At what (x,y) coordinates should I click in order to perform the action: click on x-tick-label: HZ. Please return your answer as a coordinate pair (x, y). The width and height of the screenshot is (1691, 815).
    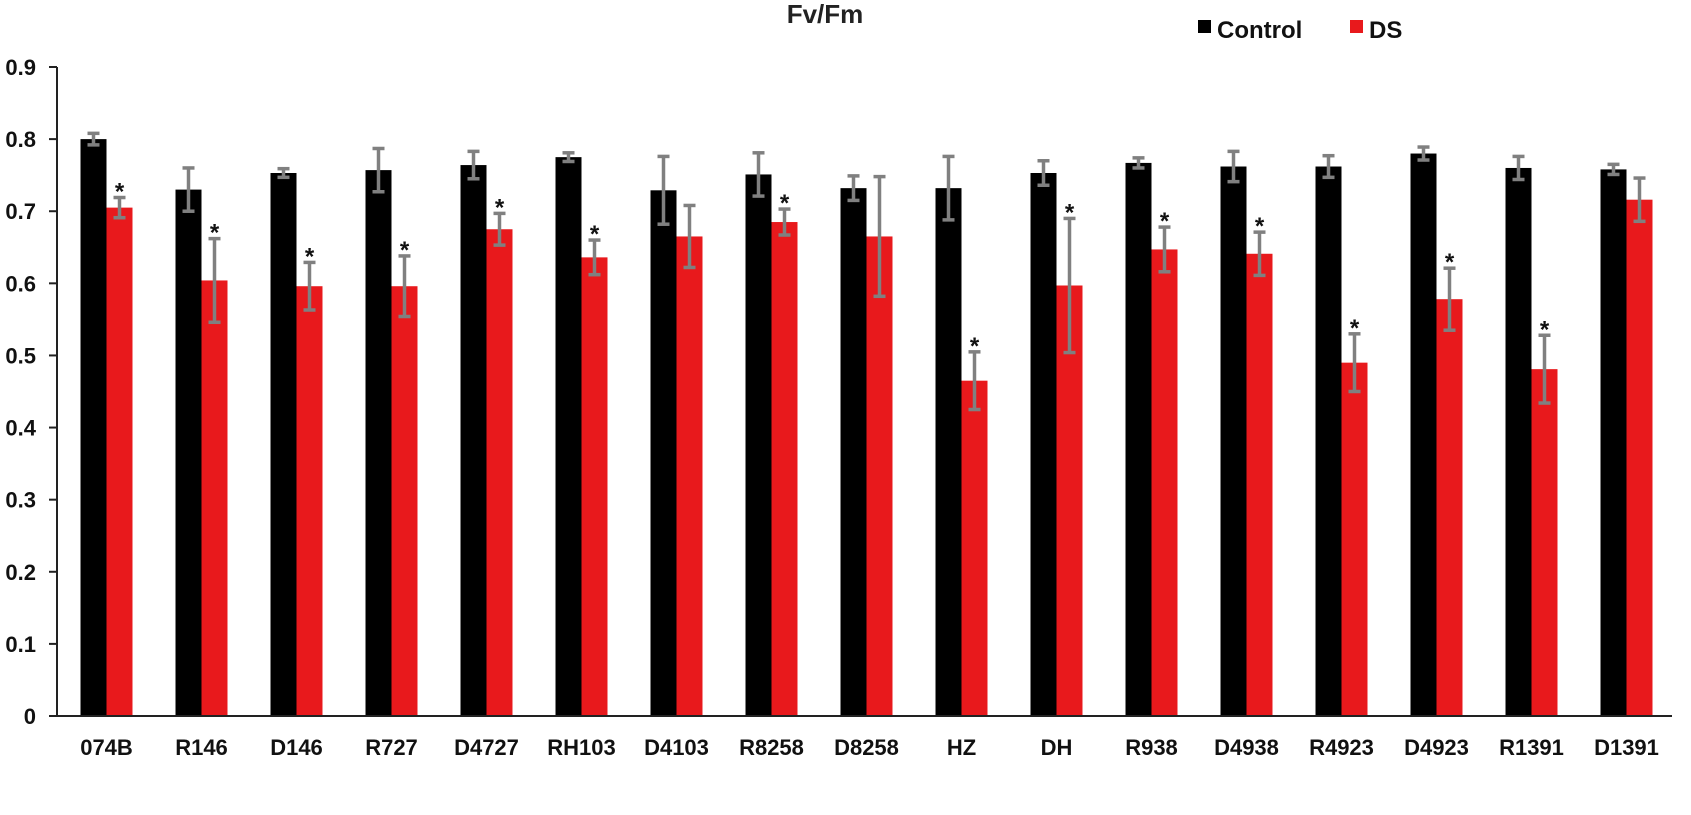
    Looking at the image, I should click on (961, 747).